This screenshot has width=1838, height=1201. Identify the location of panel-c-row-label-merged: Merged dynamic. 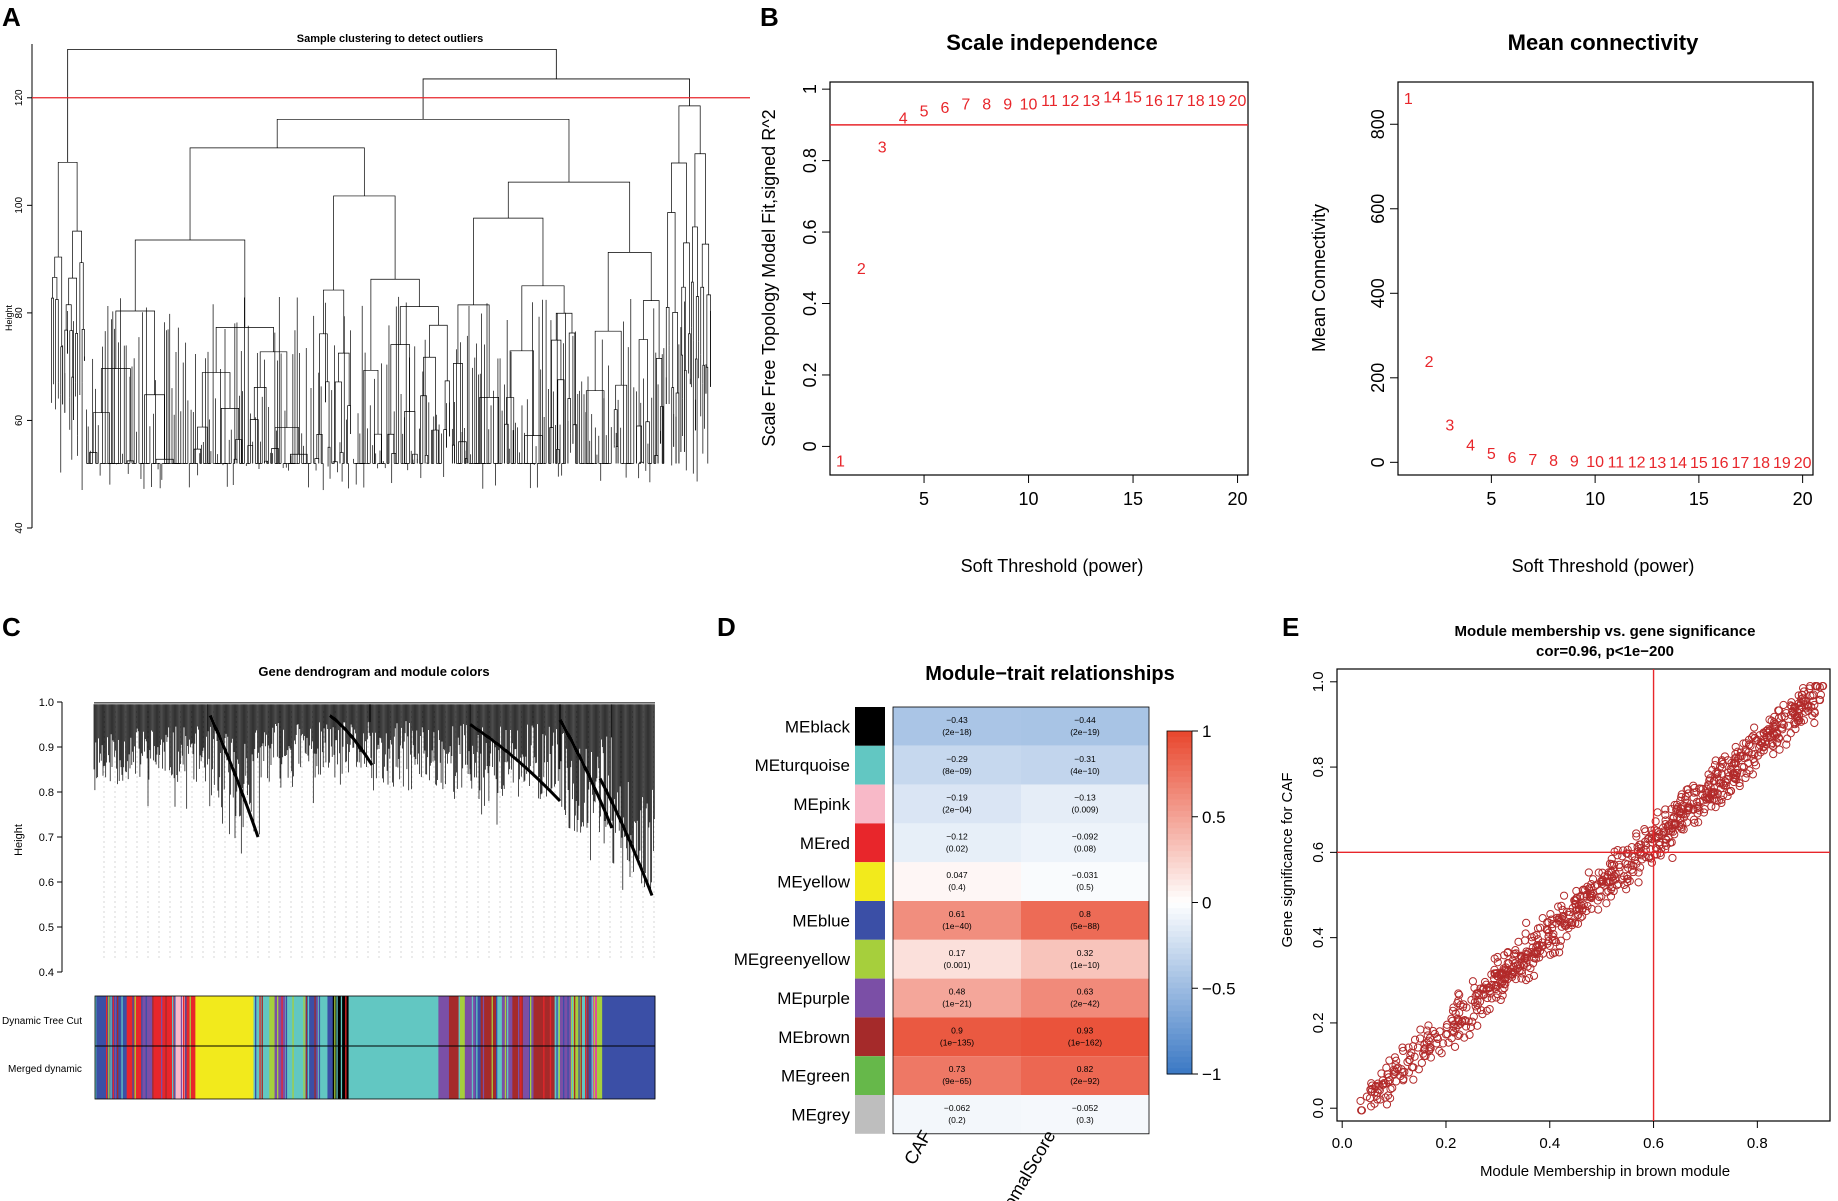
(45, 1069).